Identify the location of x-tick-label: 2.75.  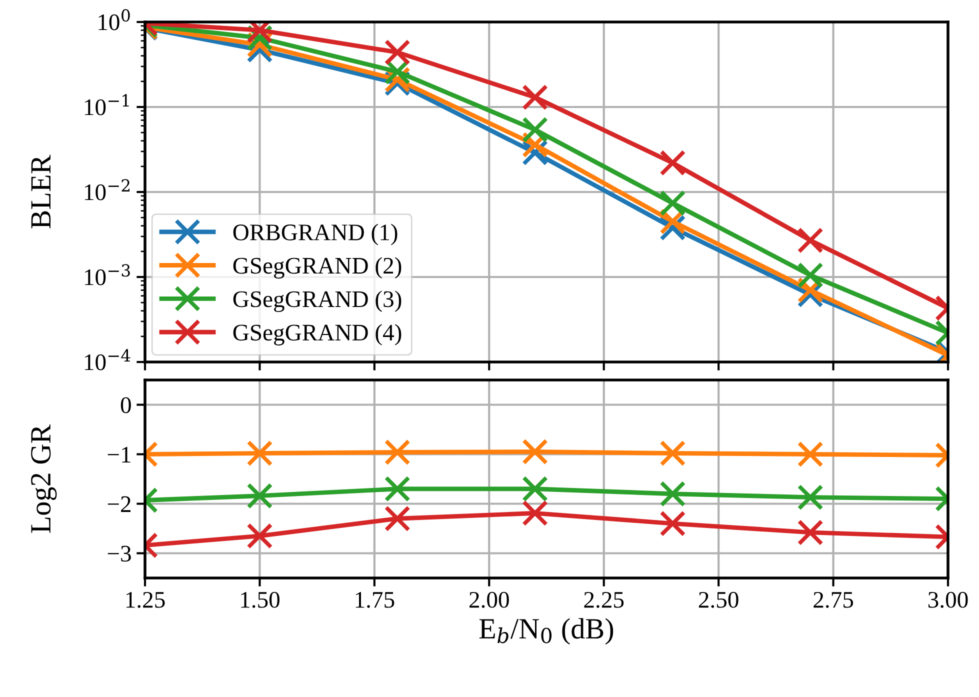
(834, 600).